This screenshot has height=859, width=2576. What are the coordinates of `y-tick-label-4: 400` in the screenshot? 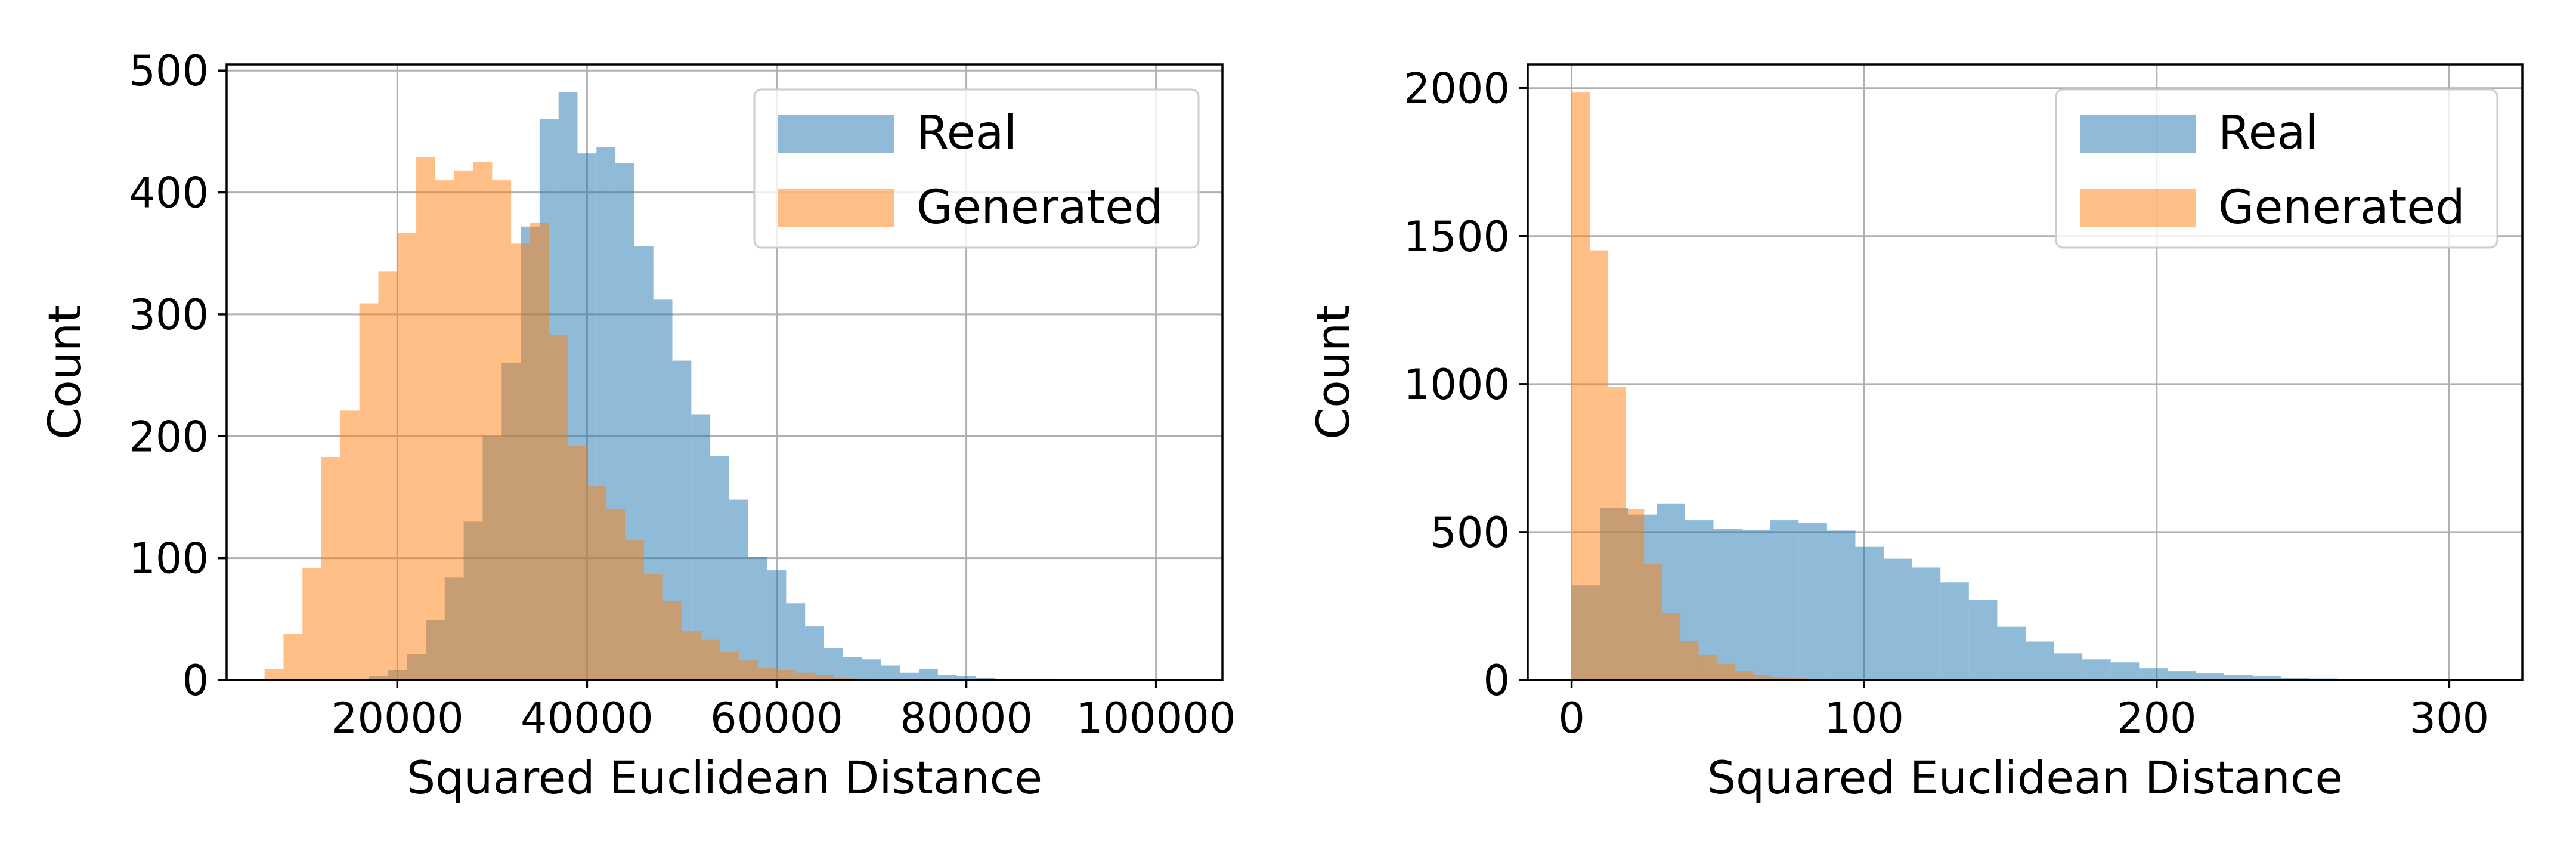 It's located at (169, 193).